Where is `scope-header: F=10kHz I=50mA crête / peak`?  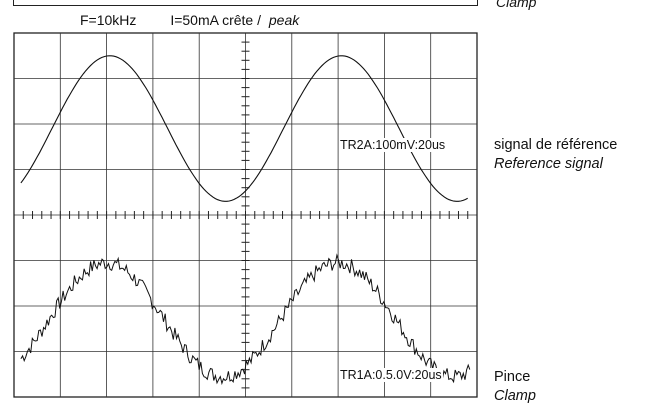 scope-header: F=10kHz I=50mA crête / peak is located at coordinates (189, 20).